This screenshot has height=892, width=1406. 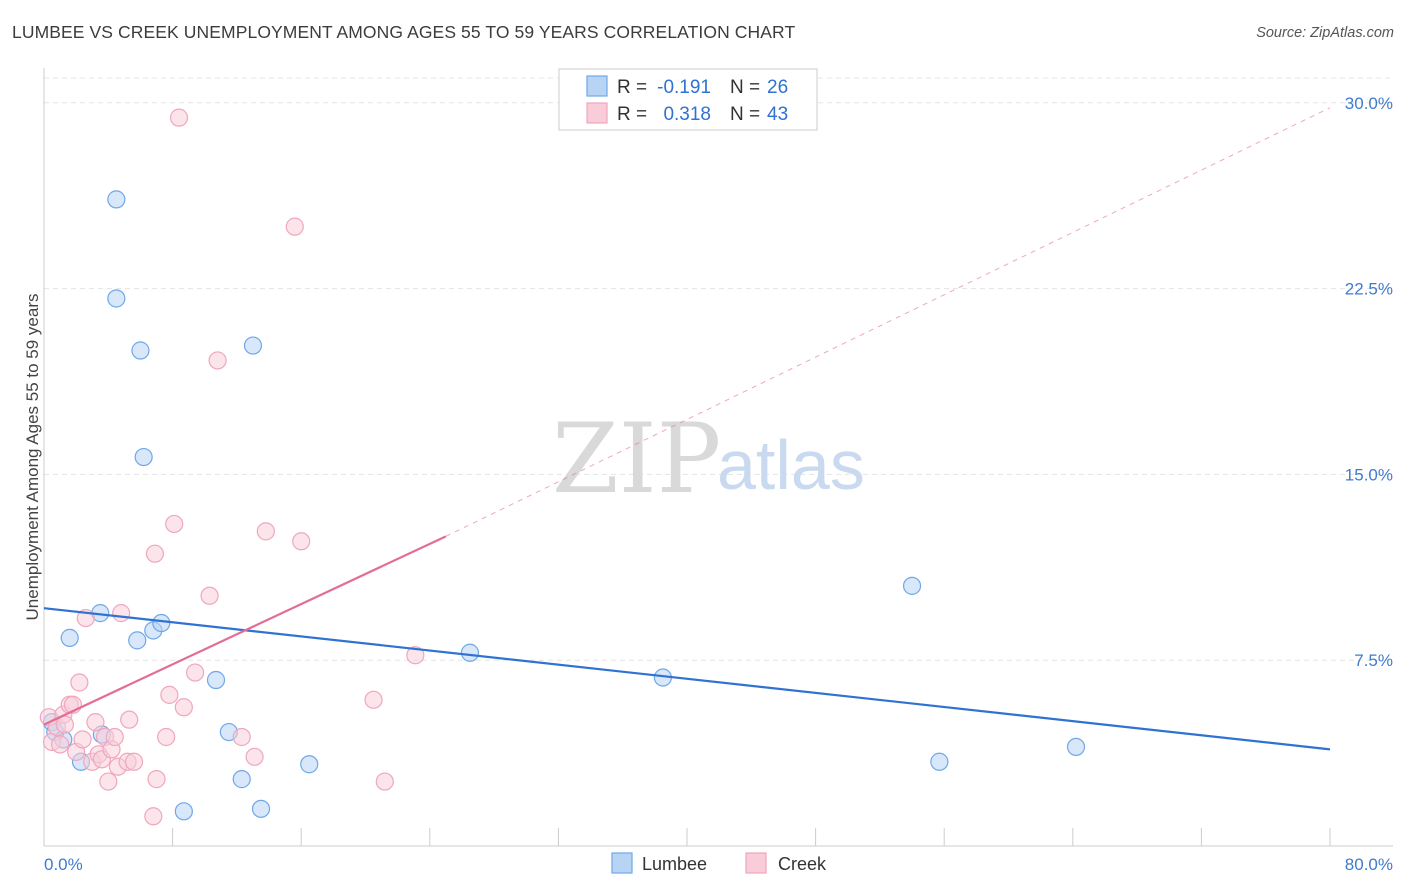 What do you see at coordinates (636, 459) in the screenshot?
I see `watermark-zip: ZIP` at bounding box center [636, 459].